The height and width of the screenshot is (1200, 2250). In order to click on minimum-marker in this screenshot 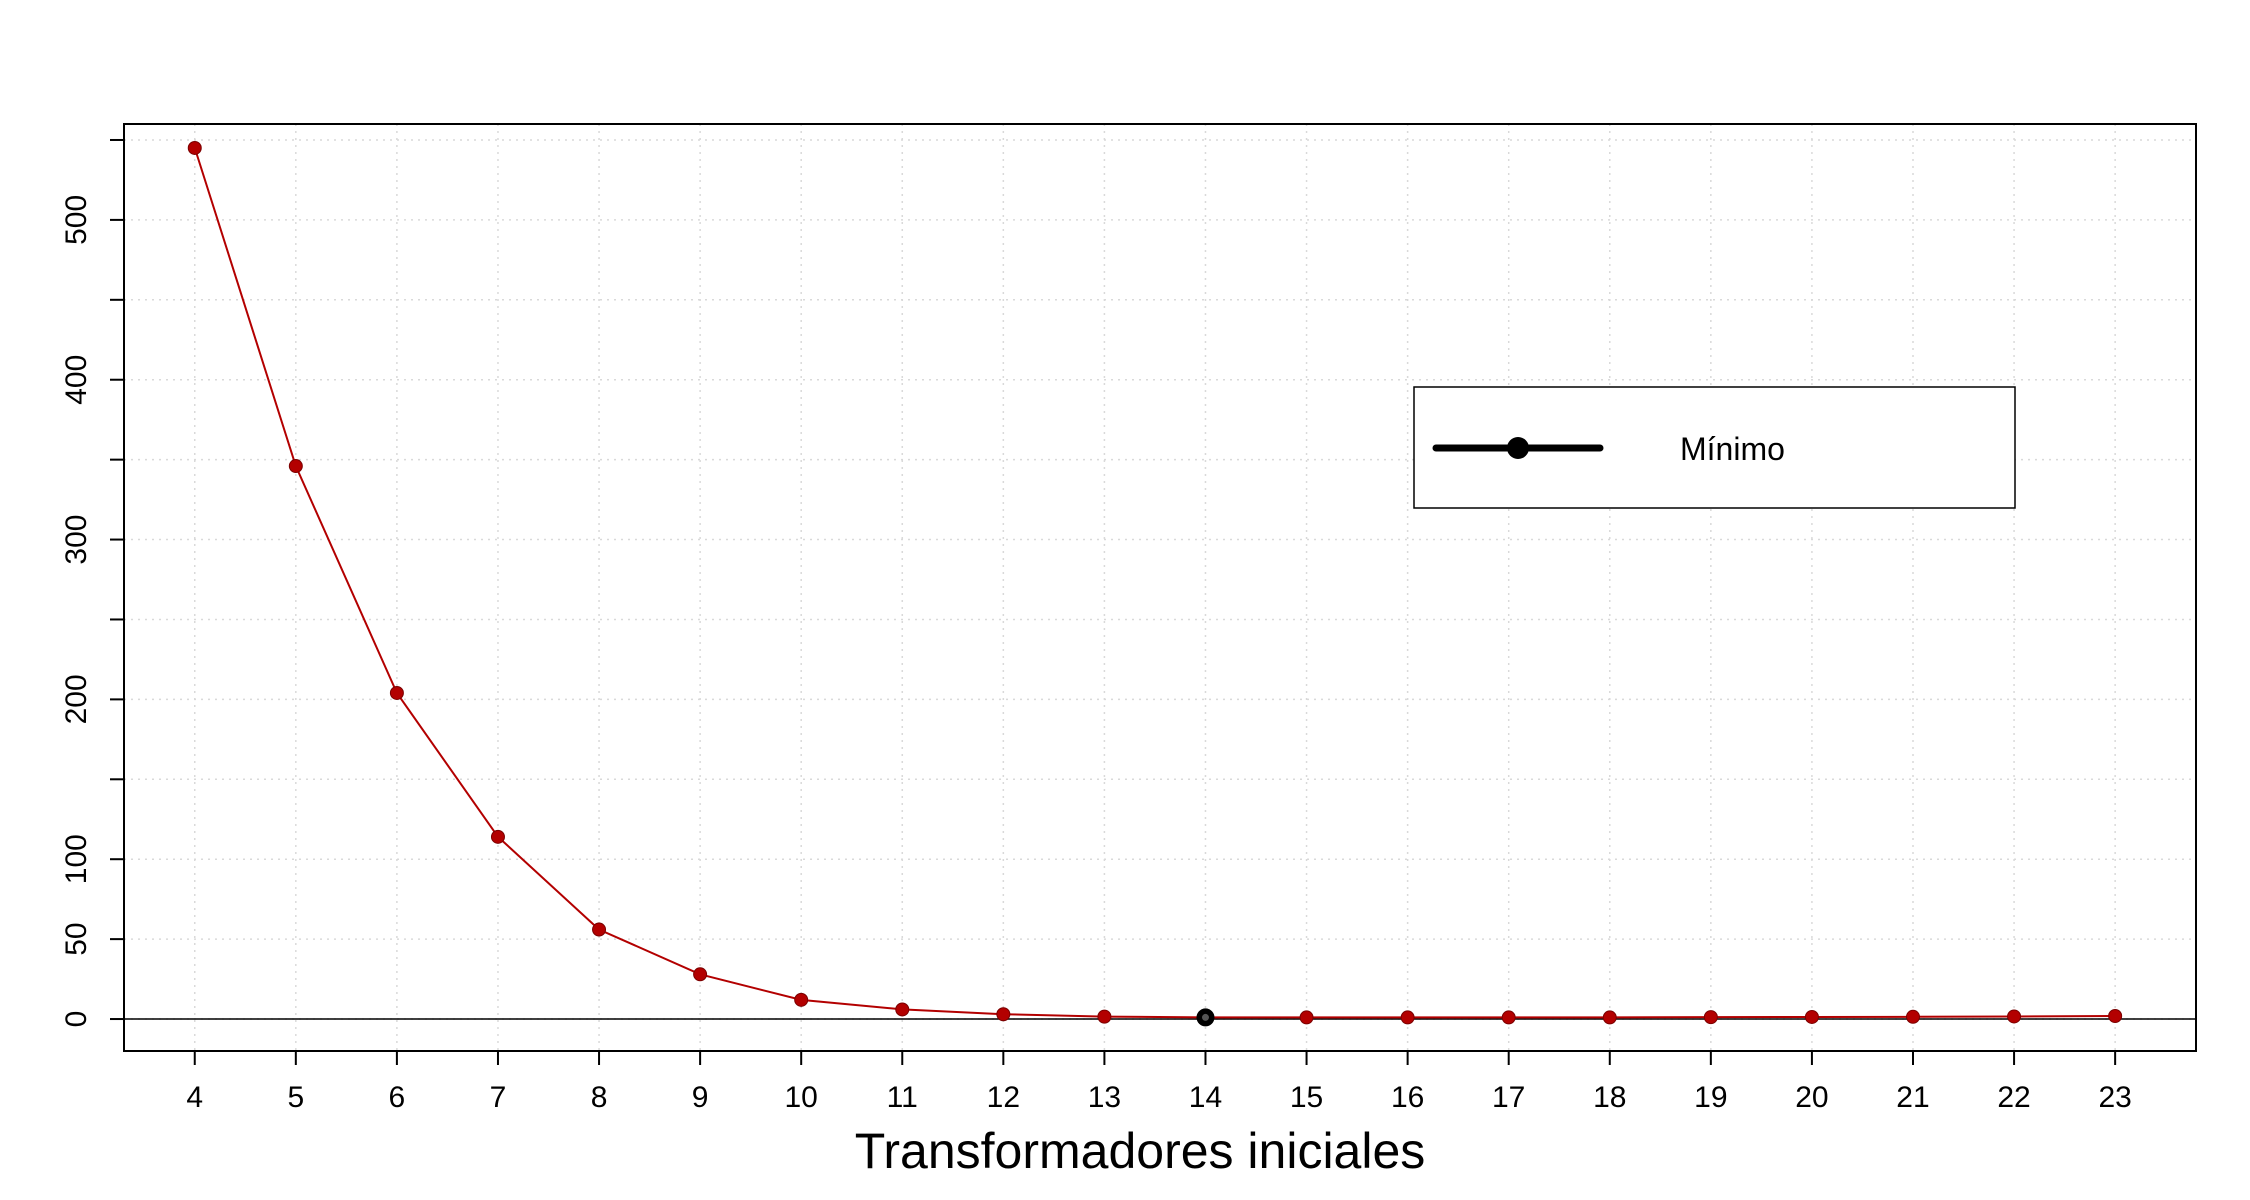, I will do `click(1205, 1017)`.